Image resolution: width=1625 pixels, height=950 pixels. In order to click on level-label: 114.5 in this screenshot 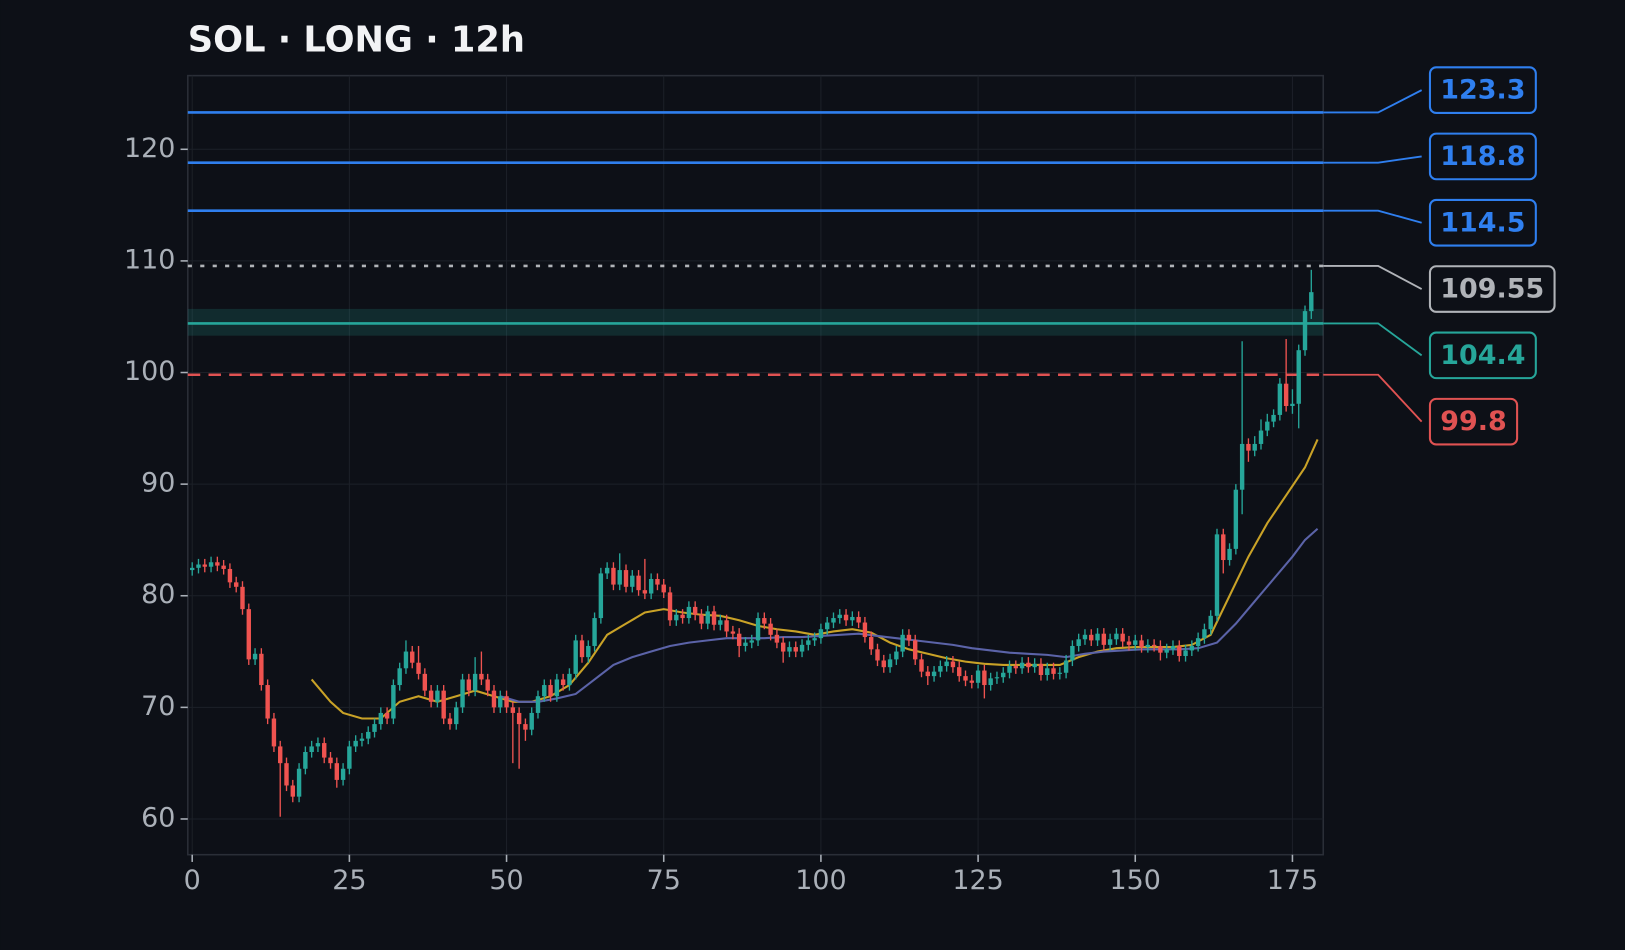, I will do `click(1482, 222)`.